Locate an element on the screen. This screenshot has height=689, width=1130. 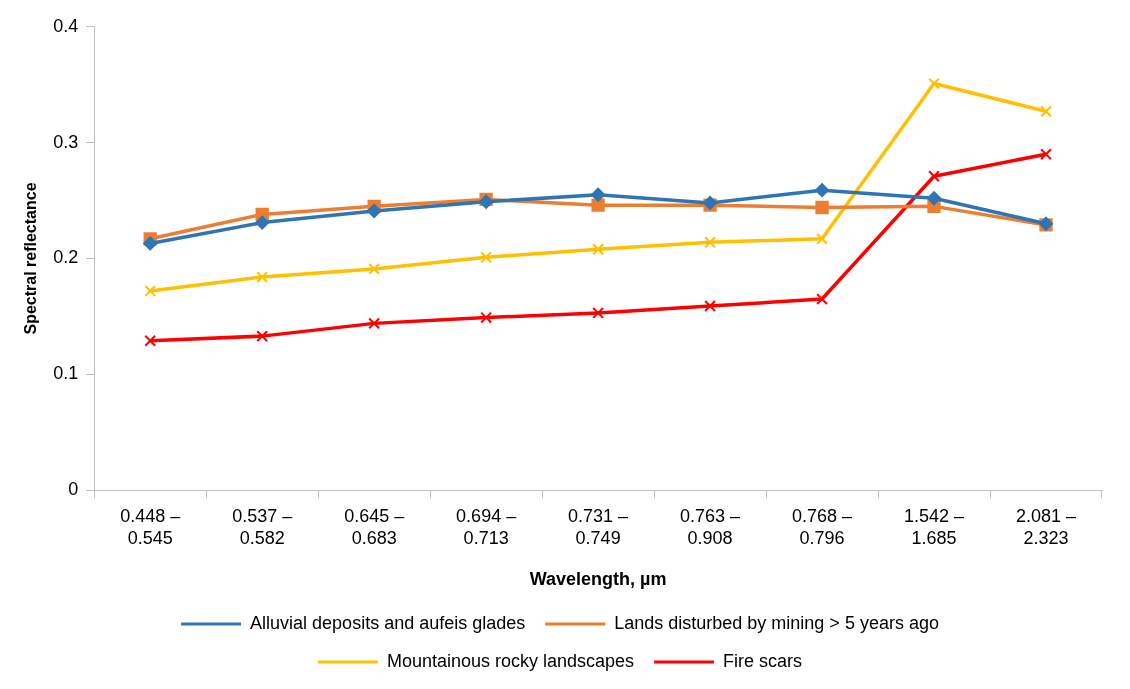
x-axis-title: Wavelength, µm is located at coordinates (598, 579).